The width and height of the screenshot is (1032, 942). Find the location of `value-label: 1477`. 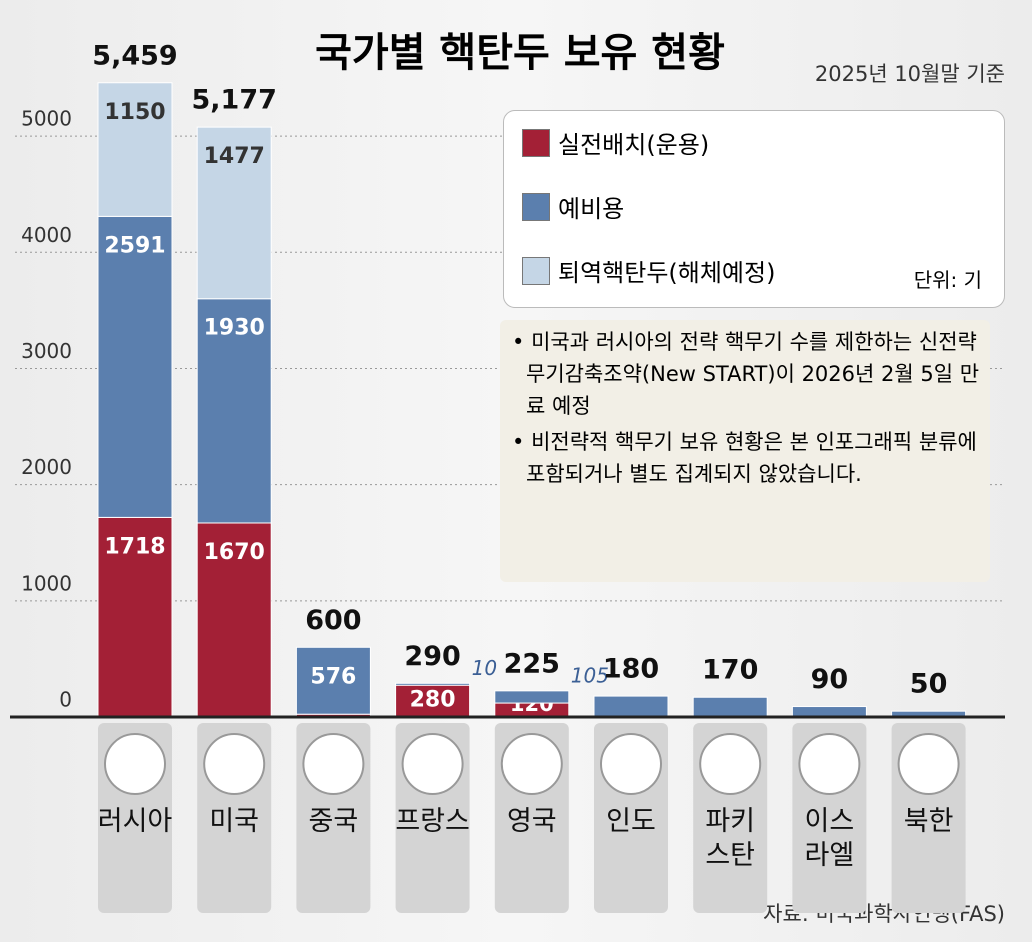

value-label: 1477 is located at coordinates (234, 156).